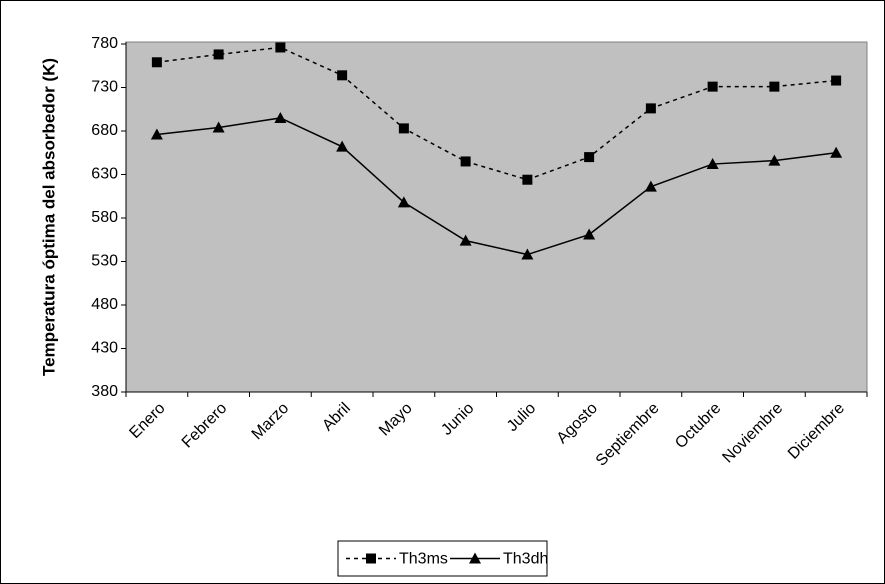  I want to click on legend-label: Th3dh, so click(525, 559).